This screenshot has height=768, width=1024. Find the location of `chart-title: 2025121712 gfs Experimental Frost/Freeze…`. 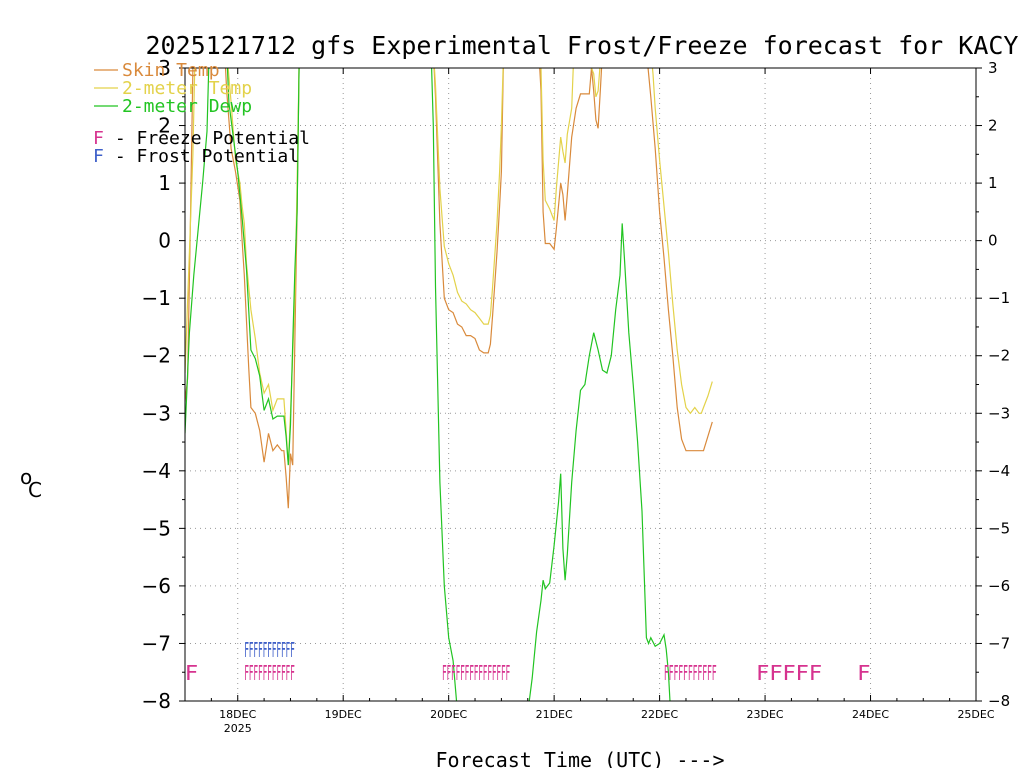

chart-title: 2025121712 gfs Experimental Frost/Freeze… is located at coordinates (582, 45).